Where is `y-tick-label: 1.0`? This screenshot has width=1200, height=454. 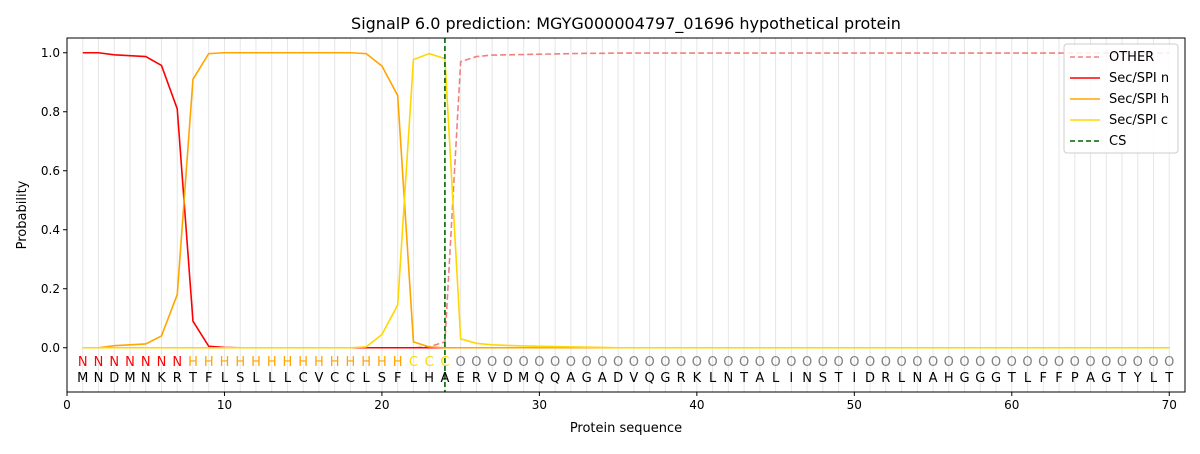 y-tick-label: 1.0 is located at coordinates (50, 53).